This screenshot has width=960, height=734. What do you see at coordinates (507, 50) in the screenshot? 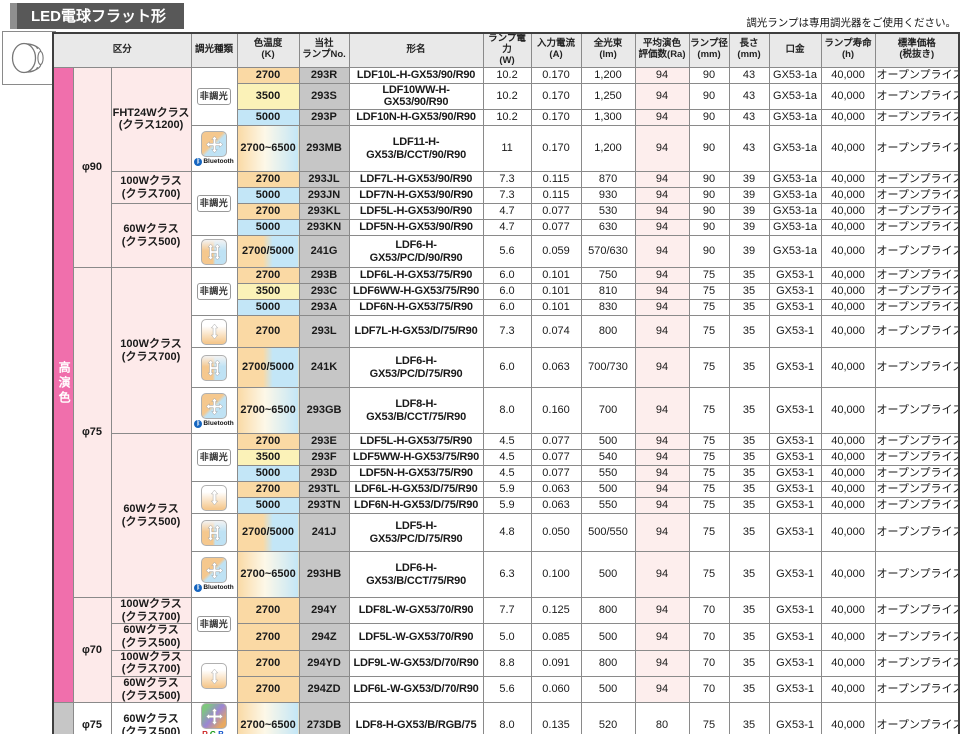
I see `col-power: ランプ電力 (W)` at bounding box center [507, 50].